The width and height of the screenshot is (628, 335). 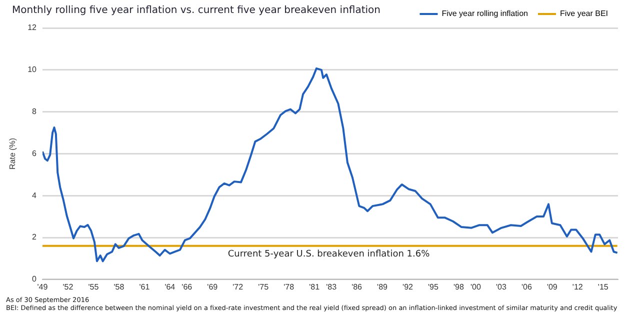 I want to click on legend-label: Five year BEI, so click(x=584, y=13).